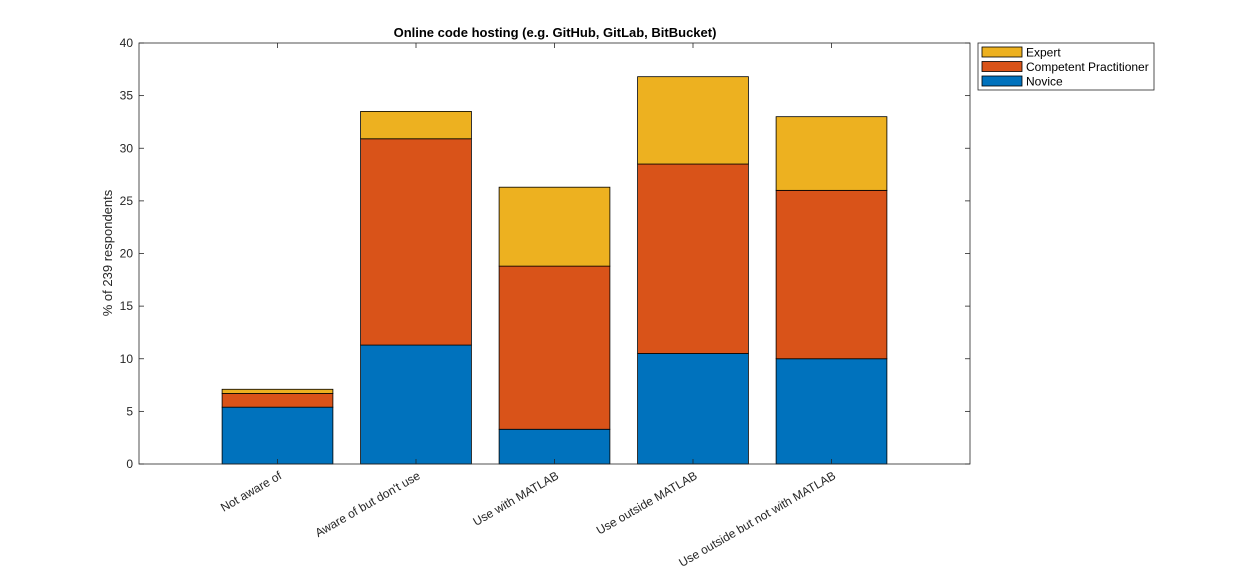 The width and height of the screenshot is (1256, 578). Describe the element at coordinates (127, 96) in the screenshot. I see `y-tick-label-7: 35` at that location.